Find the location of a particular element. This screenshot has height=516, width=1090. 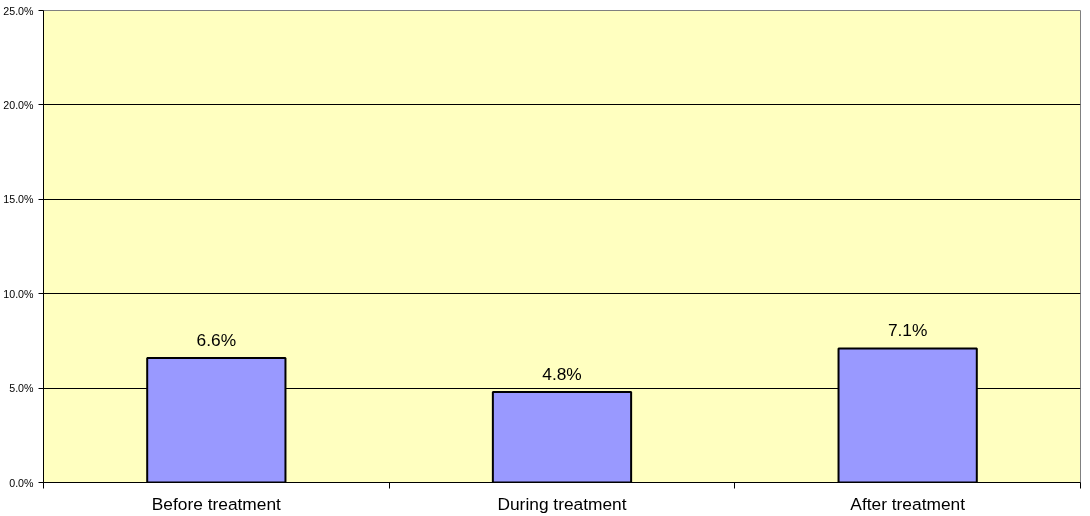

y-tick-label: 0.0% is located at coordinates (22, 482).